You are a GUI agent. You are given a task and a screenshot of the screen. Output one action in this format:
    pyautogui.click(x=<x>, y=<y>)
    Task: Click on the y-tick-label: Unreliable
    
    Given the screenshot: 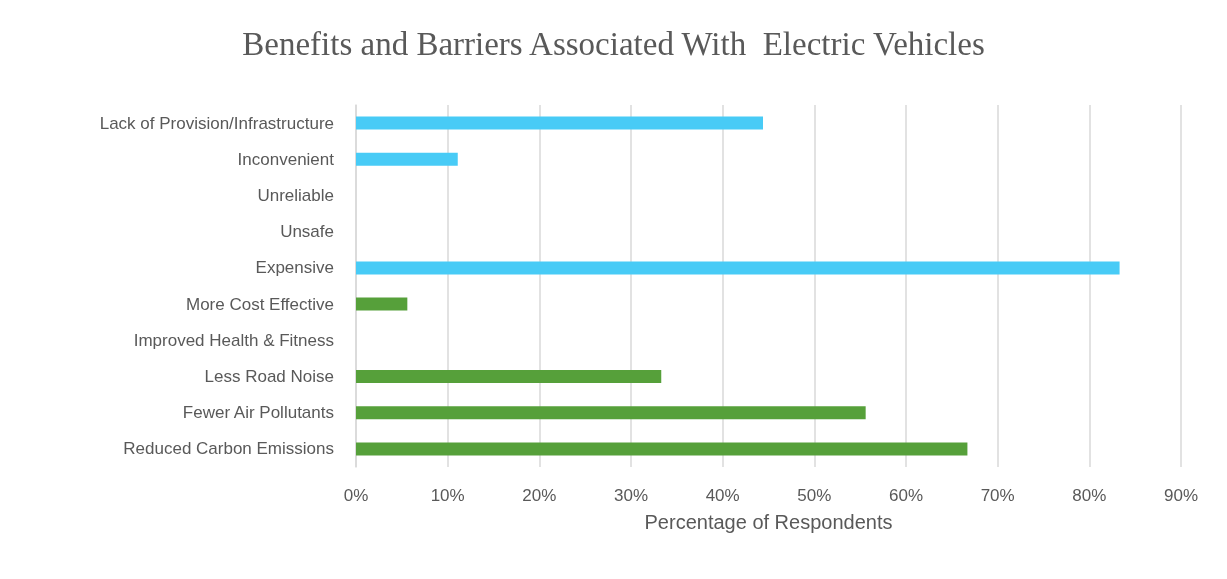 What is the action you would take?
    pyautogui.click(x=295, y=195)
    